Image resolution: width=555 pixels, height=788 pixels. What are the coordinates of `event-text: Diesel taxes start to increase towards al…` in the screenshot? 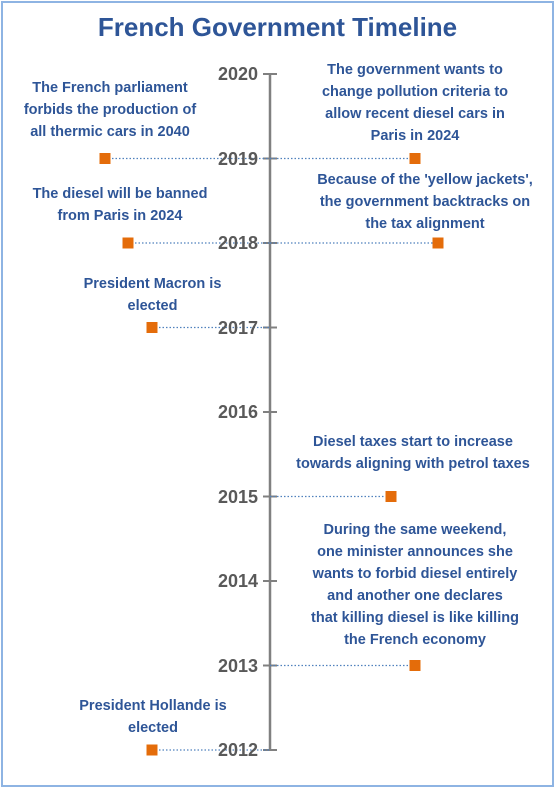 It's located at (413, 453).